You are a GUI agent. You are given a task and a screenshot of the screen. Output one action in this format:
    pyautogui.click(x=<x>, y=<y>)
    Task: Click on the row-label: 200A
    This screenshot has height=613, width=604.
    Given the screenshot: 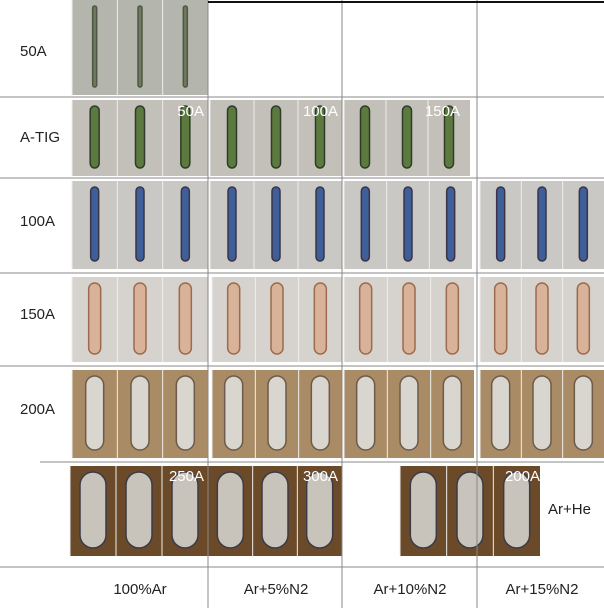 What is the action you would take?
    pyautogui.click(x=37, y=409)
    